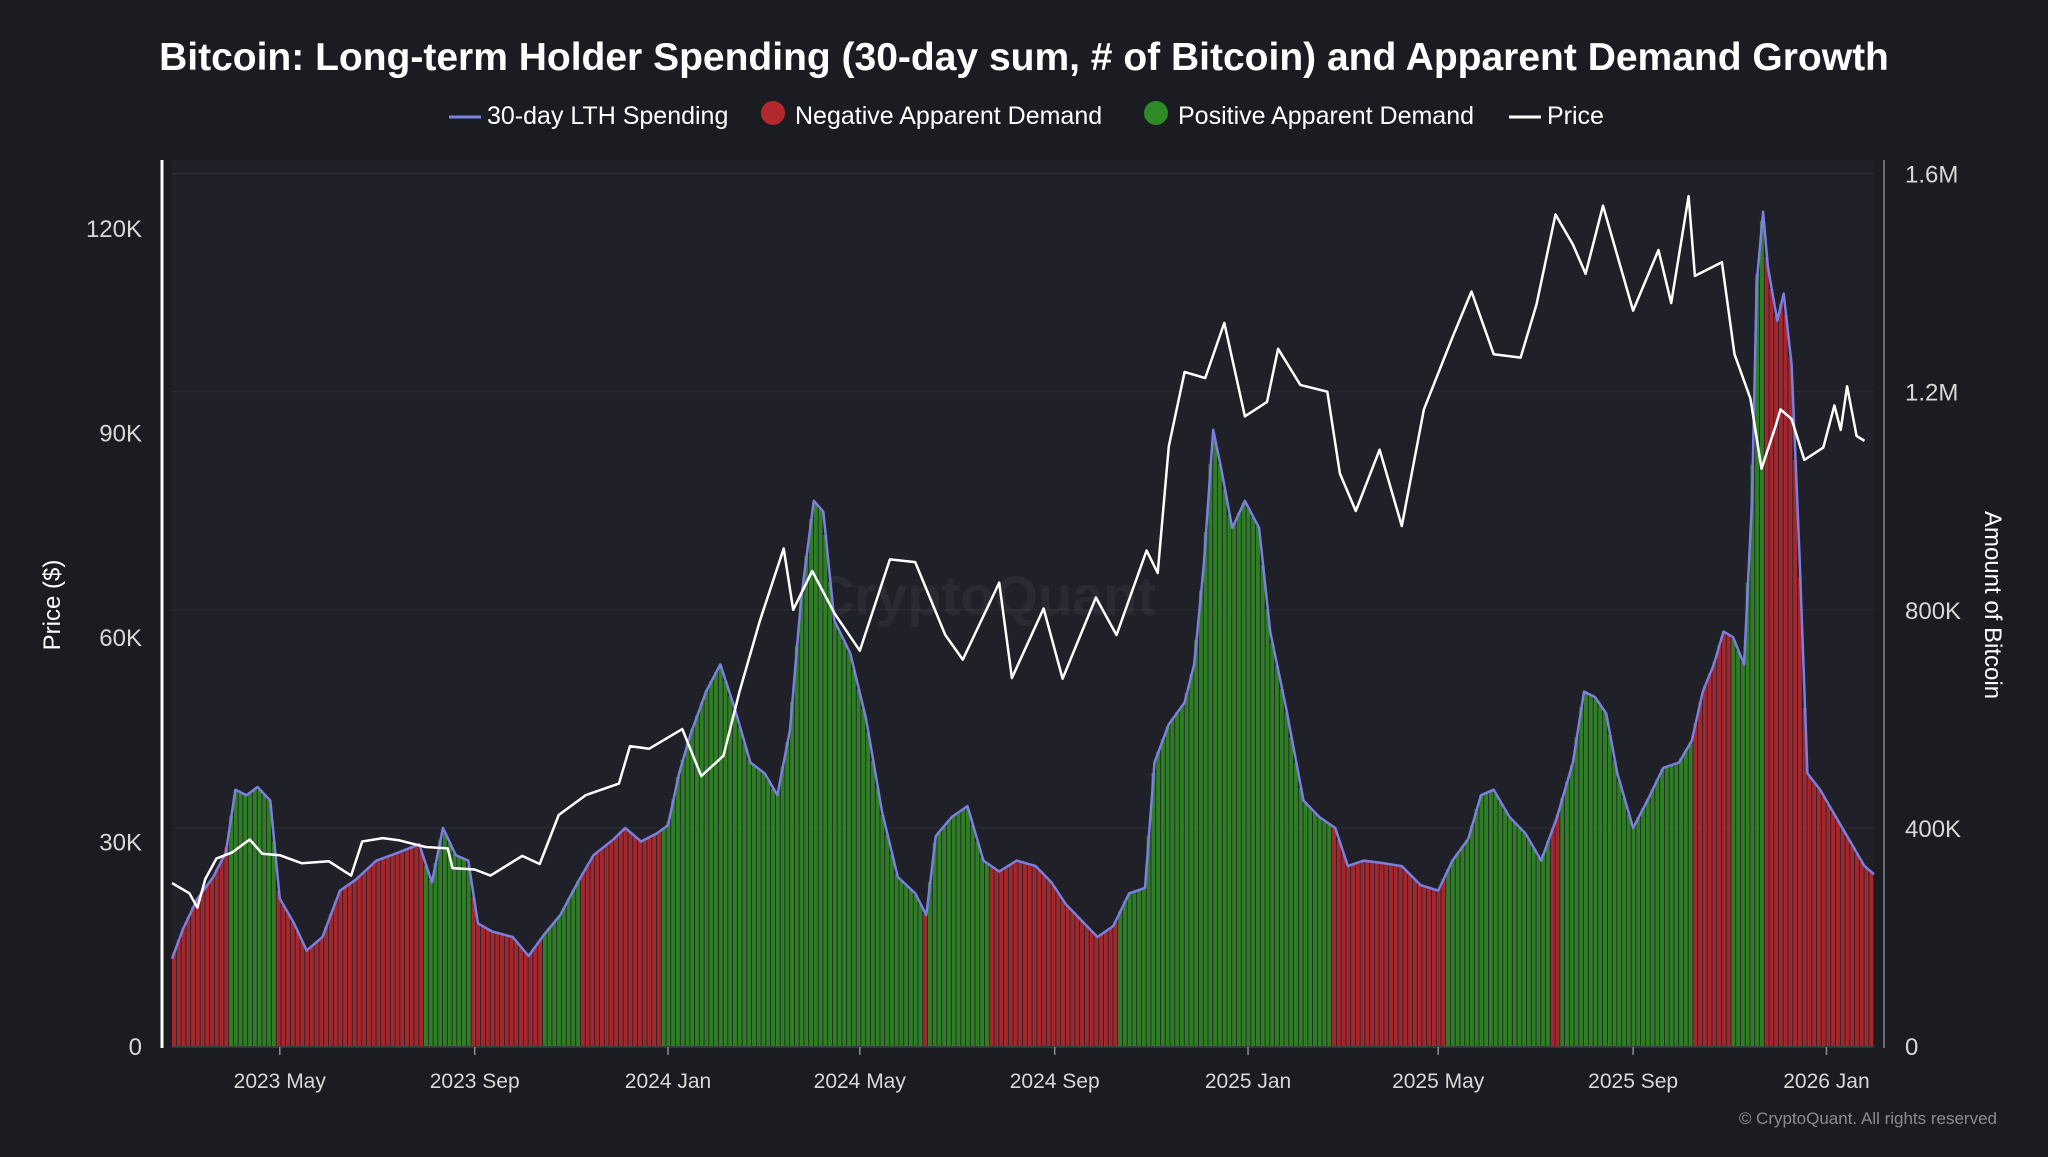 This screenshot has height=1157, width=2048. Describe the element at coordinates (1868, 1118) in the screenshot. I see `copyright-footer: © CryptoQuant. All rights reserved` at that location.